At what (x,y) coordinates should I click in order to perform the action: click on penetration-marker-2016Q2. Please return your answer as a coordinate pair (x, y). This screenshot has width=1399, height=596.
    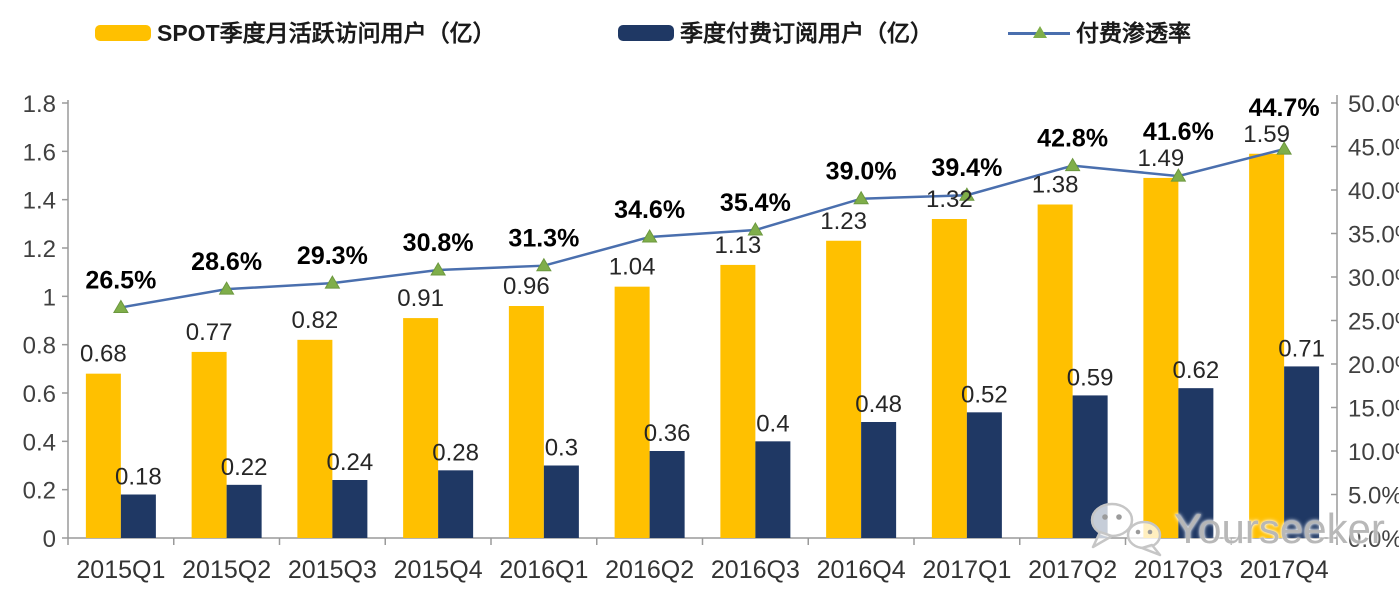
    Looking at the image, I should click on (649, 235).